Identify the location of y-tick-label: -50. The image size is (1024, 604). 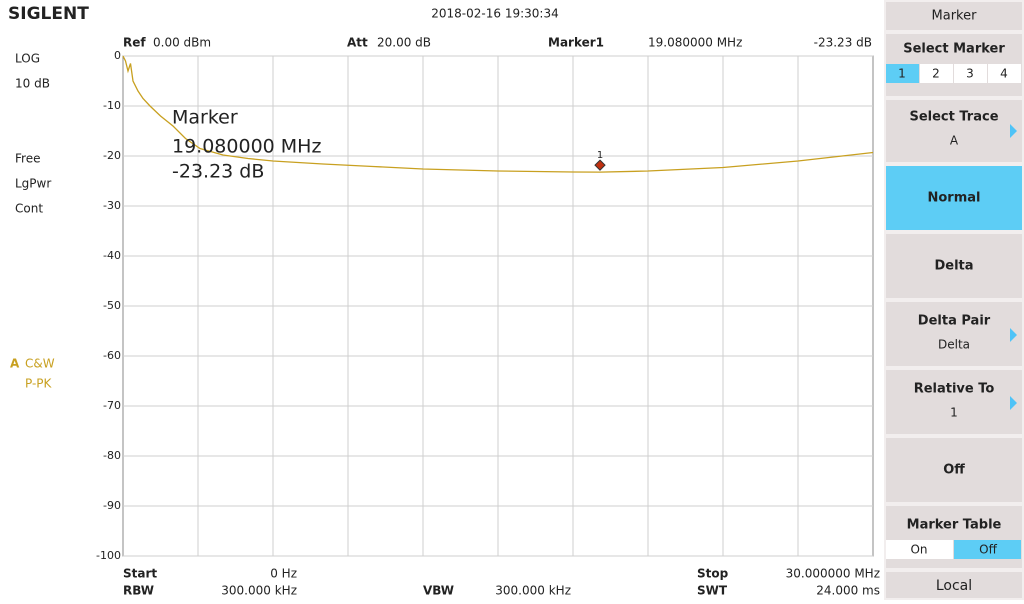
(112, 305).